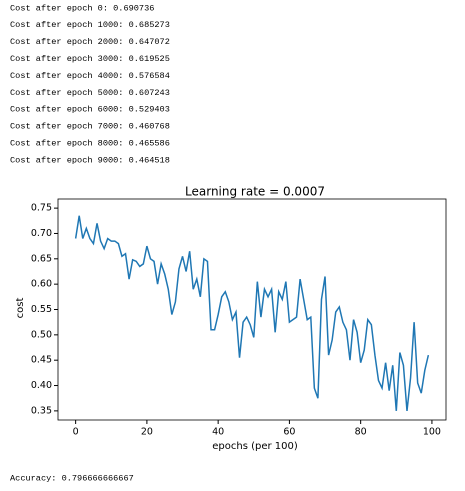 The height and width of the screenshot is (491, 465). Describe the element at coordinates (41, 410) in the screenshot. I see `y-tick-label: 0.35` at that location.